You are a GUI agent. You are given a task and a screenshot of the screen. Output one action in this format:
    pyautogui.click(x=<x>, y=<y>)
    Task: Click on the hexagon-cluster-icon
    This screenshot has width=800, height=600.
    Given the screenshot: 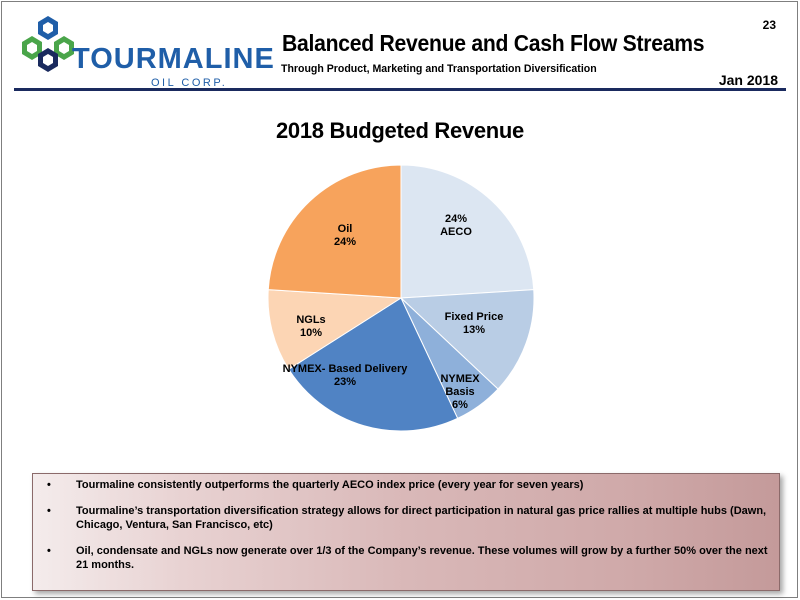 What is the action you would take?
    pyautogui.click(x=48, y=44)
    